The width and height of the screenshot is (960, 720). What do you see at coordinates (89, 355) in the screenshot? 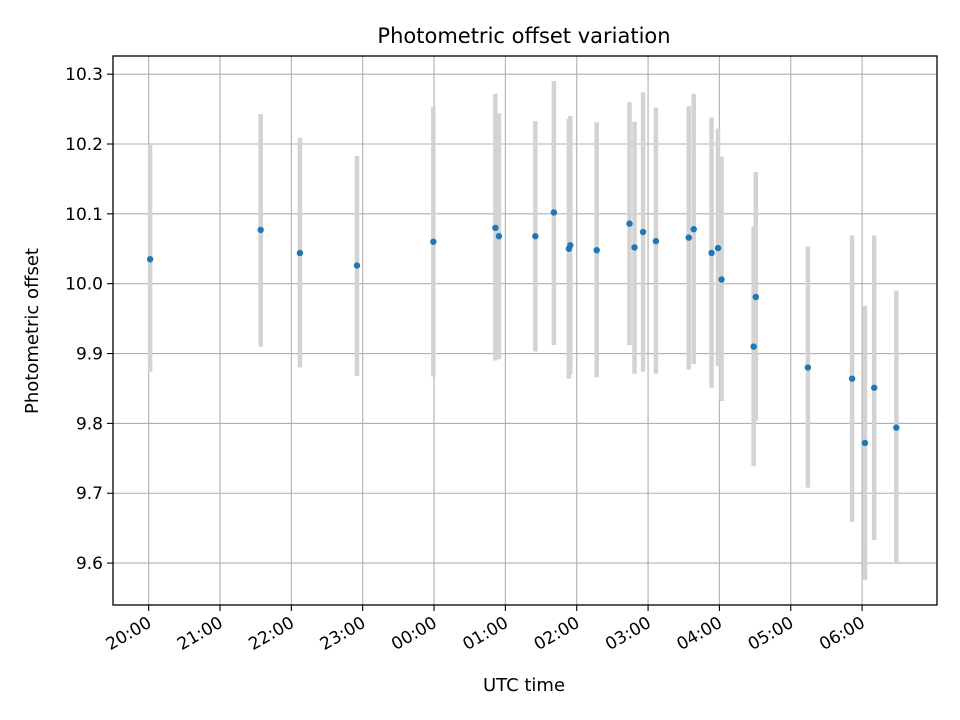
I see `y-tick-label: 9.9` at bounding box center [89, 355].